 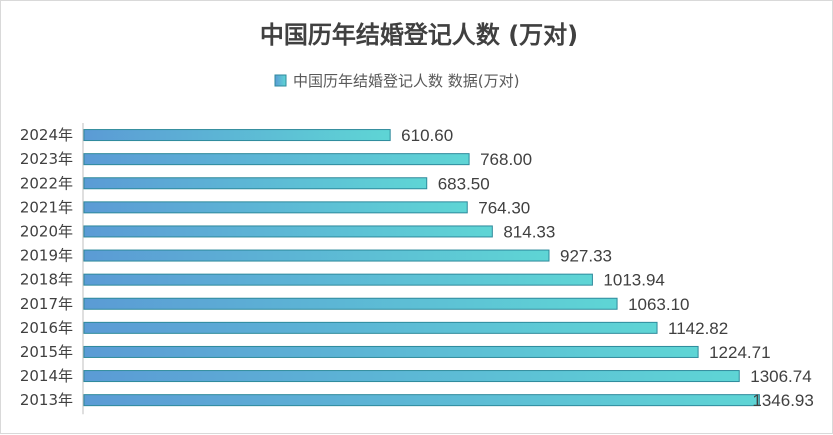 What do you see at coordinates (633, 280) in the screenshot?
I see `data-label: 1013.94` at bounding box center [633, 280].